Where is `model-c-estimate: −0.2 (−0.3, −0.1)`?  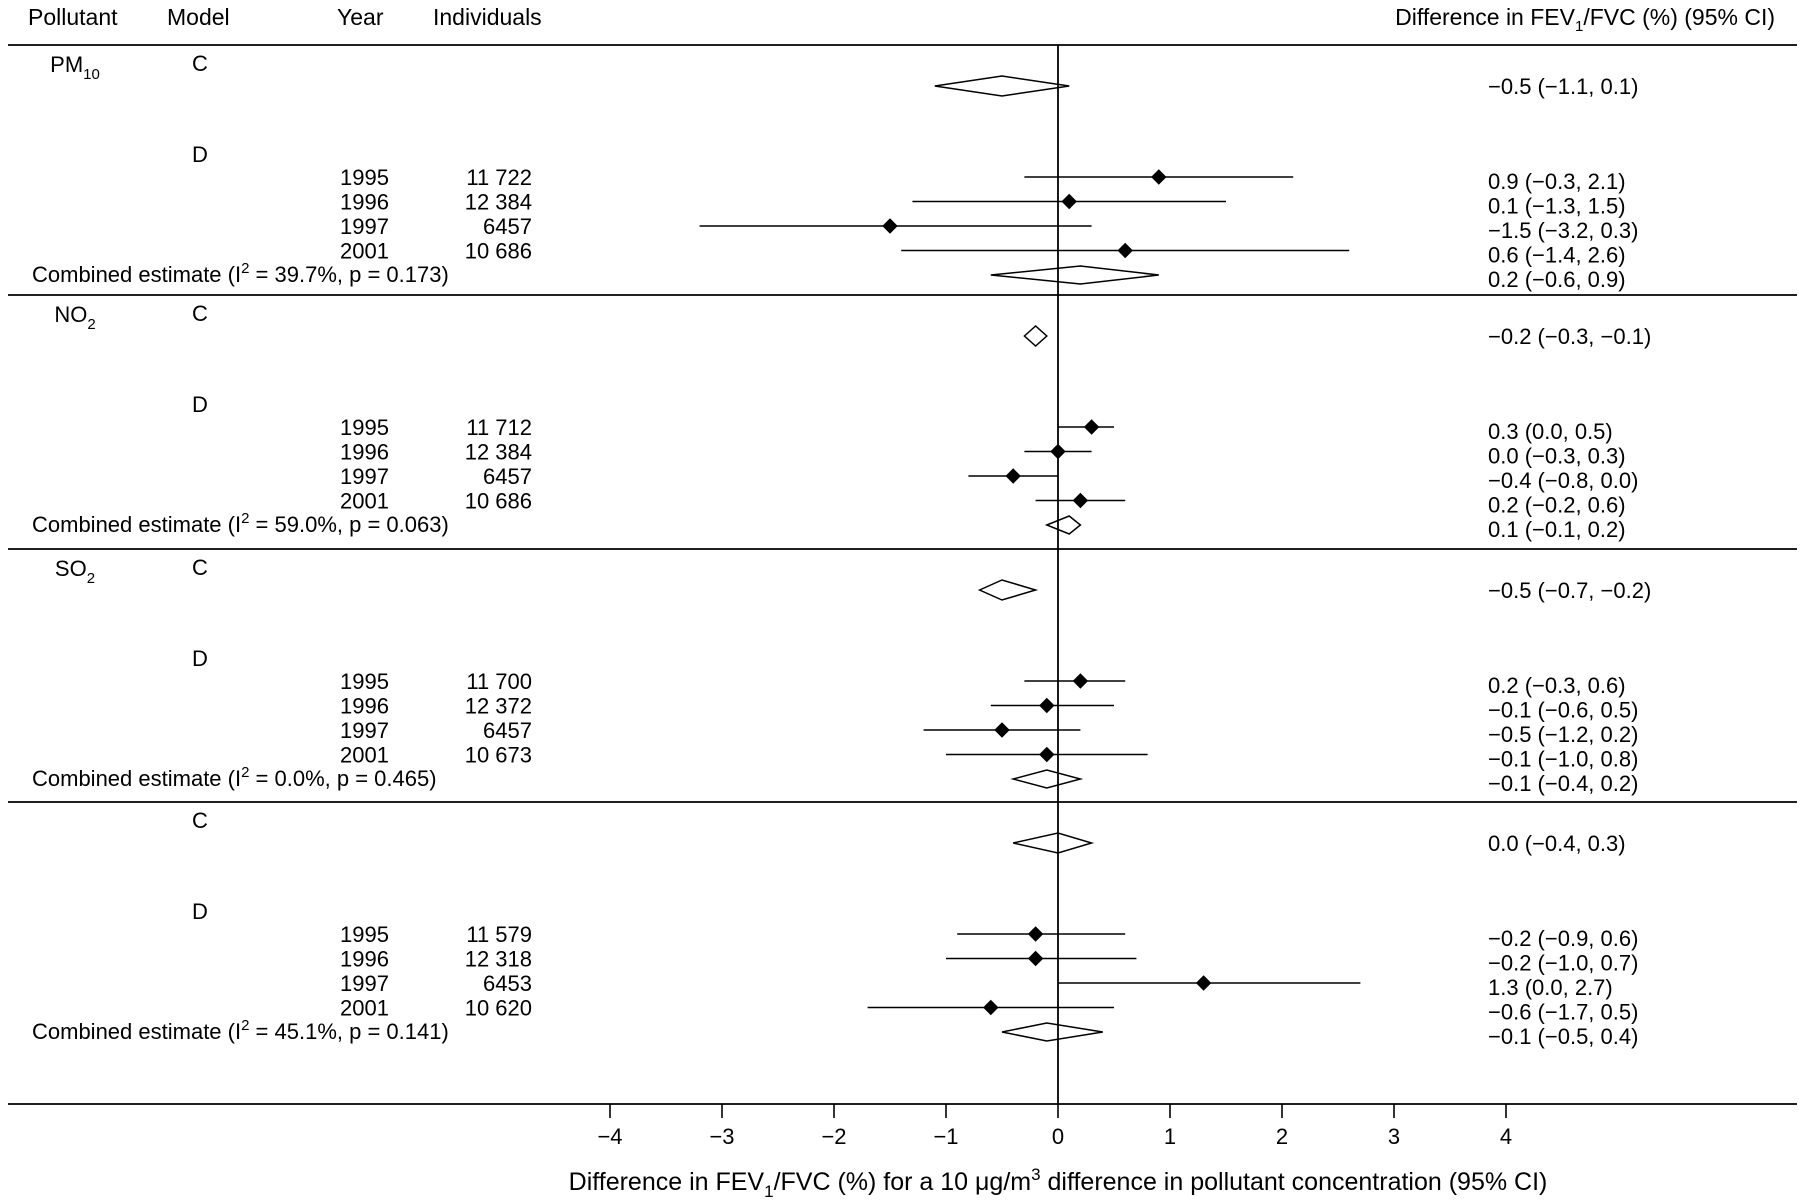 model-c-estimate: −0.2 (−0.3, −0.1) is located at coordinates (1569, 336).